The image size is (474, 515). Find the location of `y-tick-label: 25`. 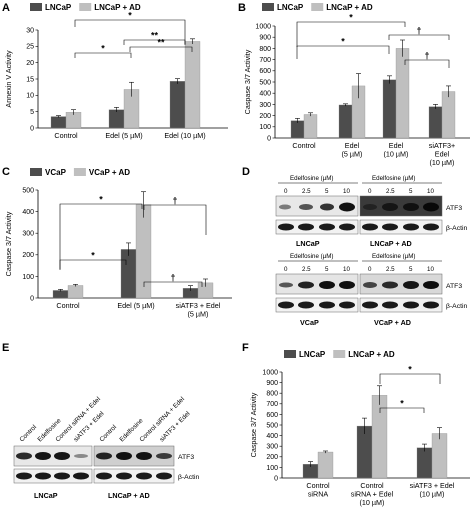

y-tick-label: 25 is located at coordinates (30, 47).